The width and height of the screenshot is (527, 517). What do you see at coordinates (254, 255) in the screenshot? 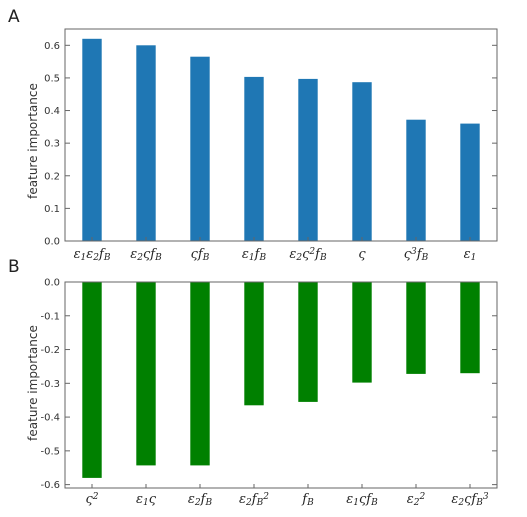
I see `x-tick-label: ε1fB` at bounding box center [254, 255].